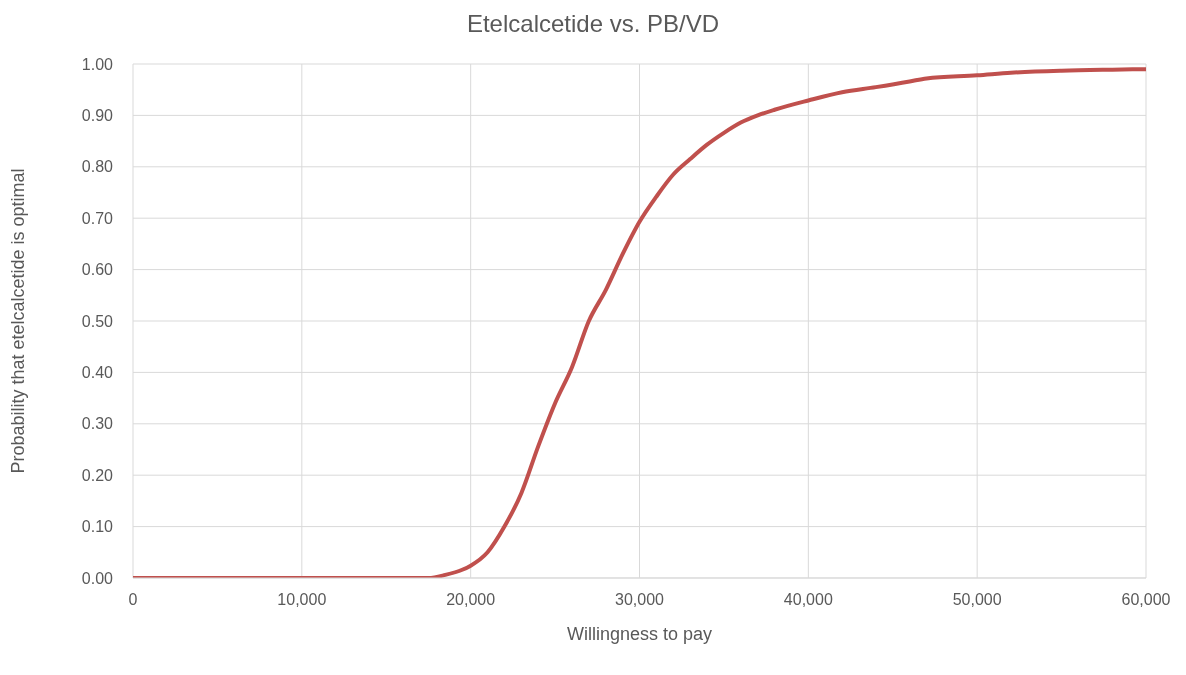 This screenshot has height=675, width=1186. What do you see at coordinates (18, 321) in the screenshot?
I see `y-axis-title: Probability that etelcalcetide is optimal` at bounding box center [18, 321].